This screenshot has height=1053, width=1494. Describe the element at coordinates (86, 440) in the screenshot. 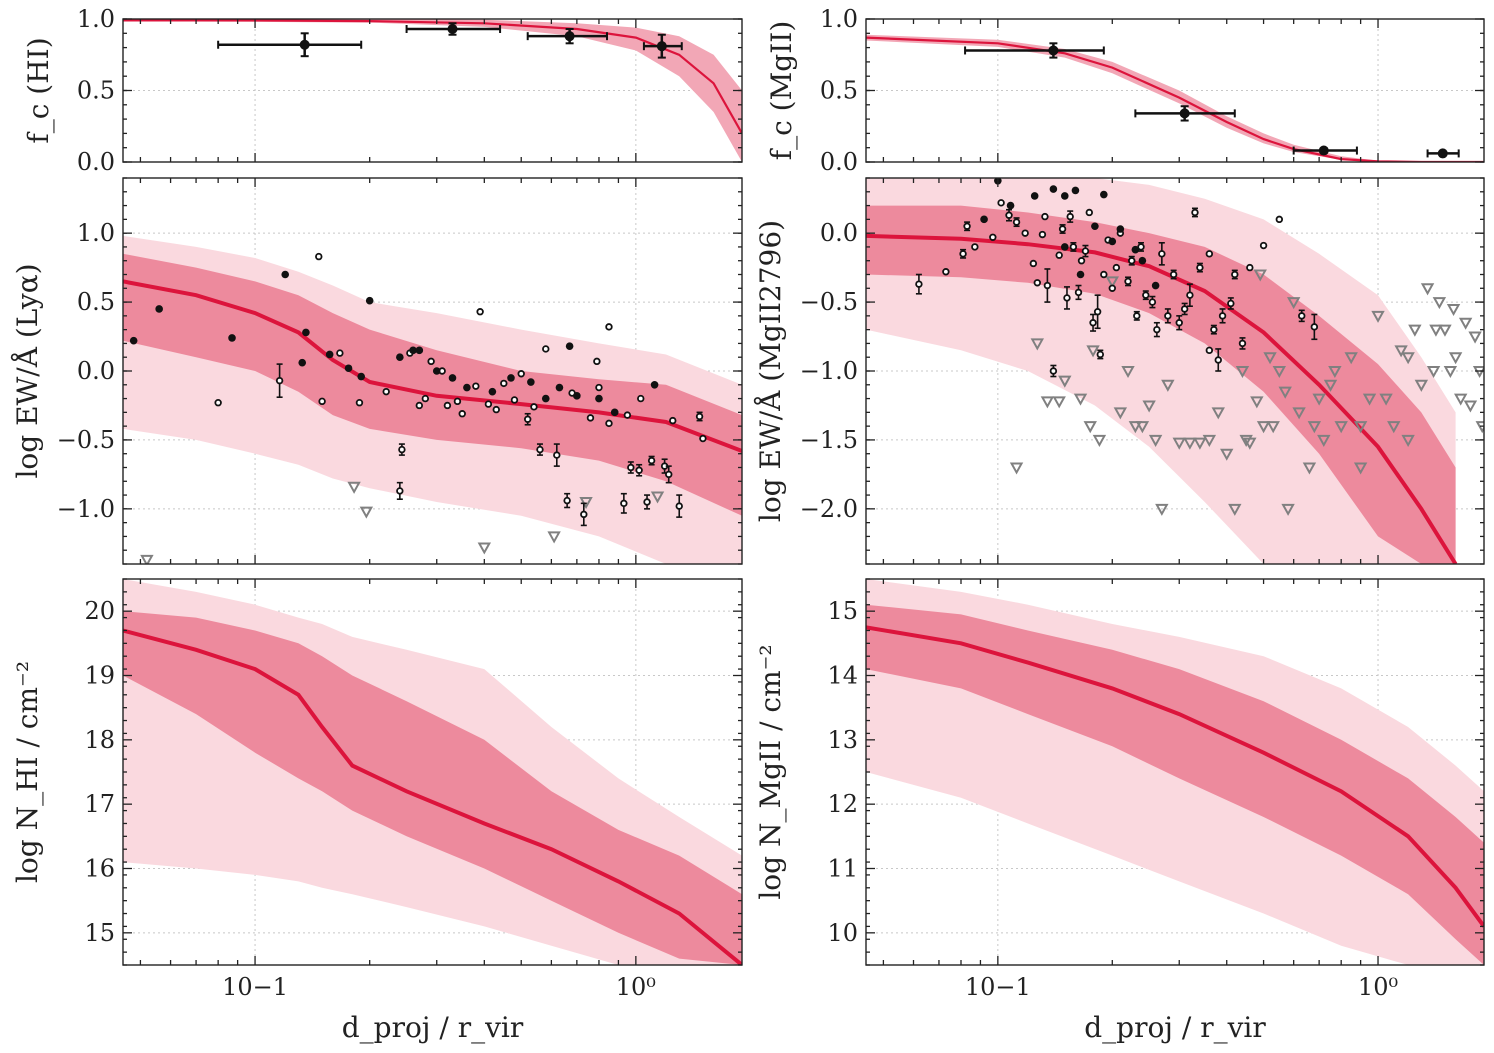

I see `y-tick-label: −0.5` at that location.